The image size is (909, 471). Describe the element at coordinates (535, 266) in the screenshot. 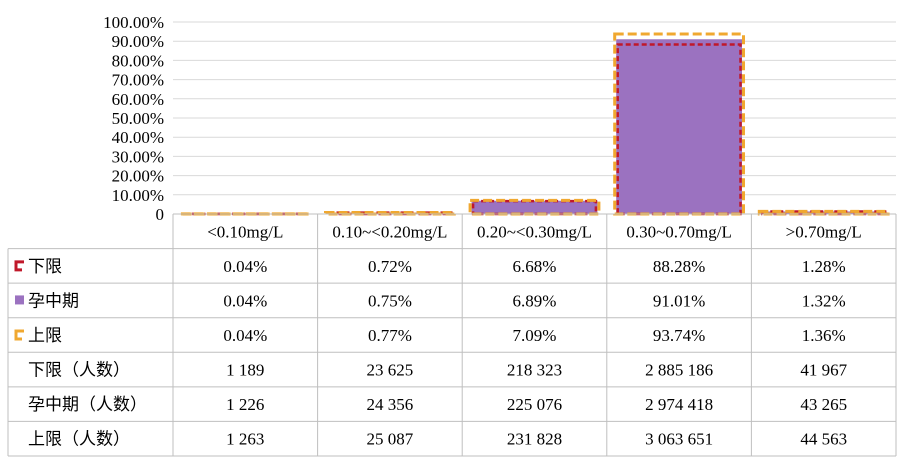

I see `data-label: 6.68%` at that location.